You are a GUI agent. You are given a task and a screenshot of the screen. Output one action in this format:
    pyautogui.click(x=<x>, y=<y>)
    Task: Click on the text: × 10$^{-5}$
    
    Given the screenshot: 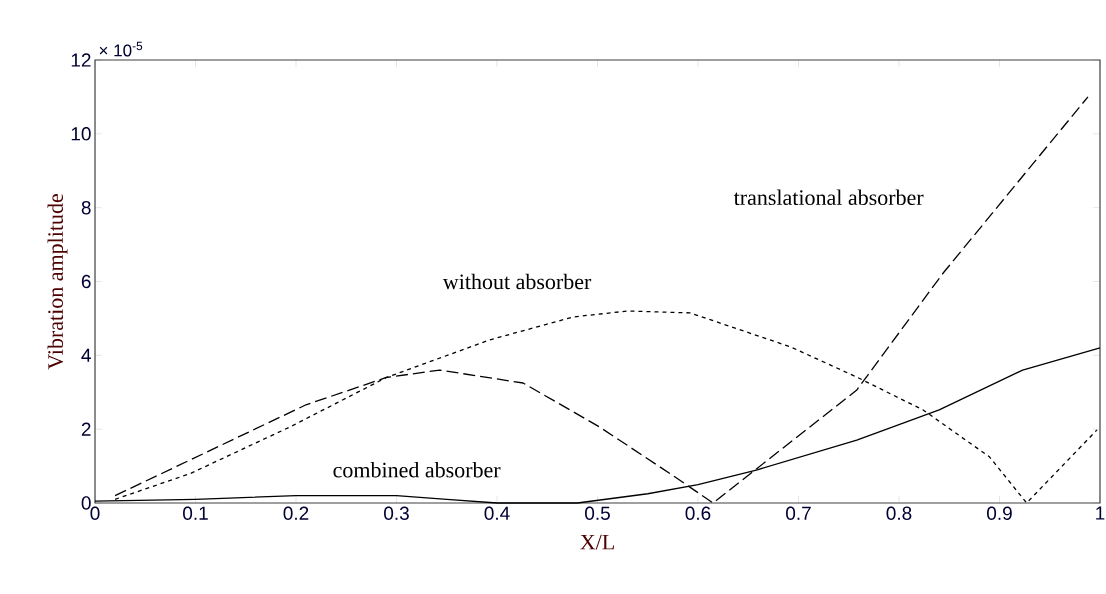 What is the action you would take?
    pyautogui.click(x=121, y=49)
    